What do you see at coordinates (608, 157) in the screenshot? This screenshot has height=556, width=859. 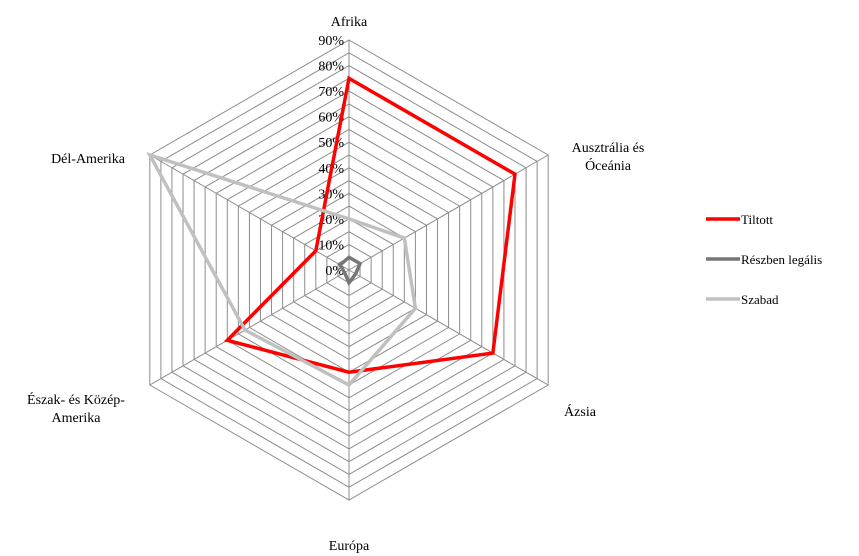 I see `category-label: Ausztrália és Óceánia` at bounding box center [608, 157].